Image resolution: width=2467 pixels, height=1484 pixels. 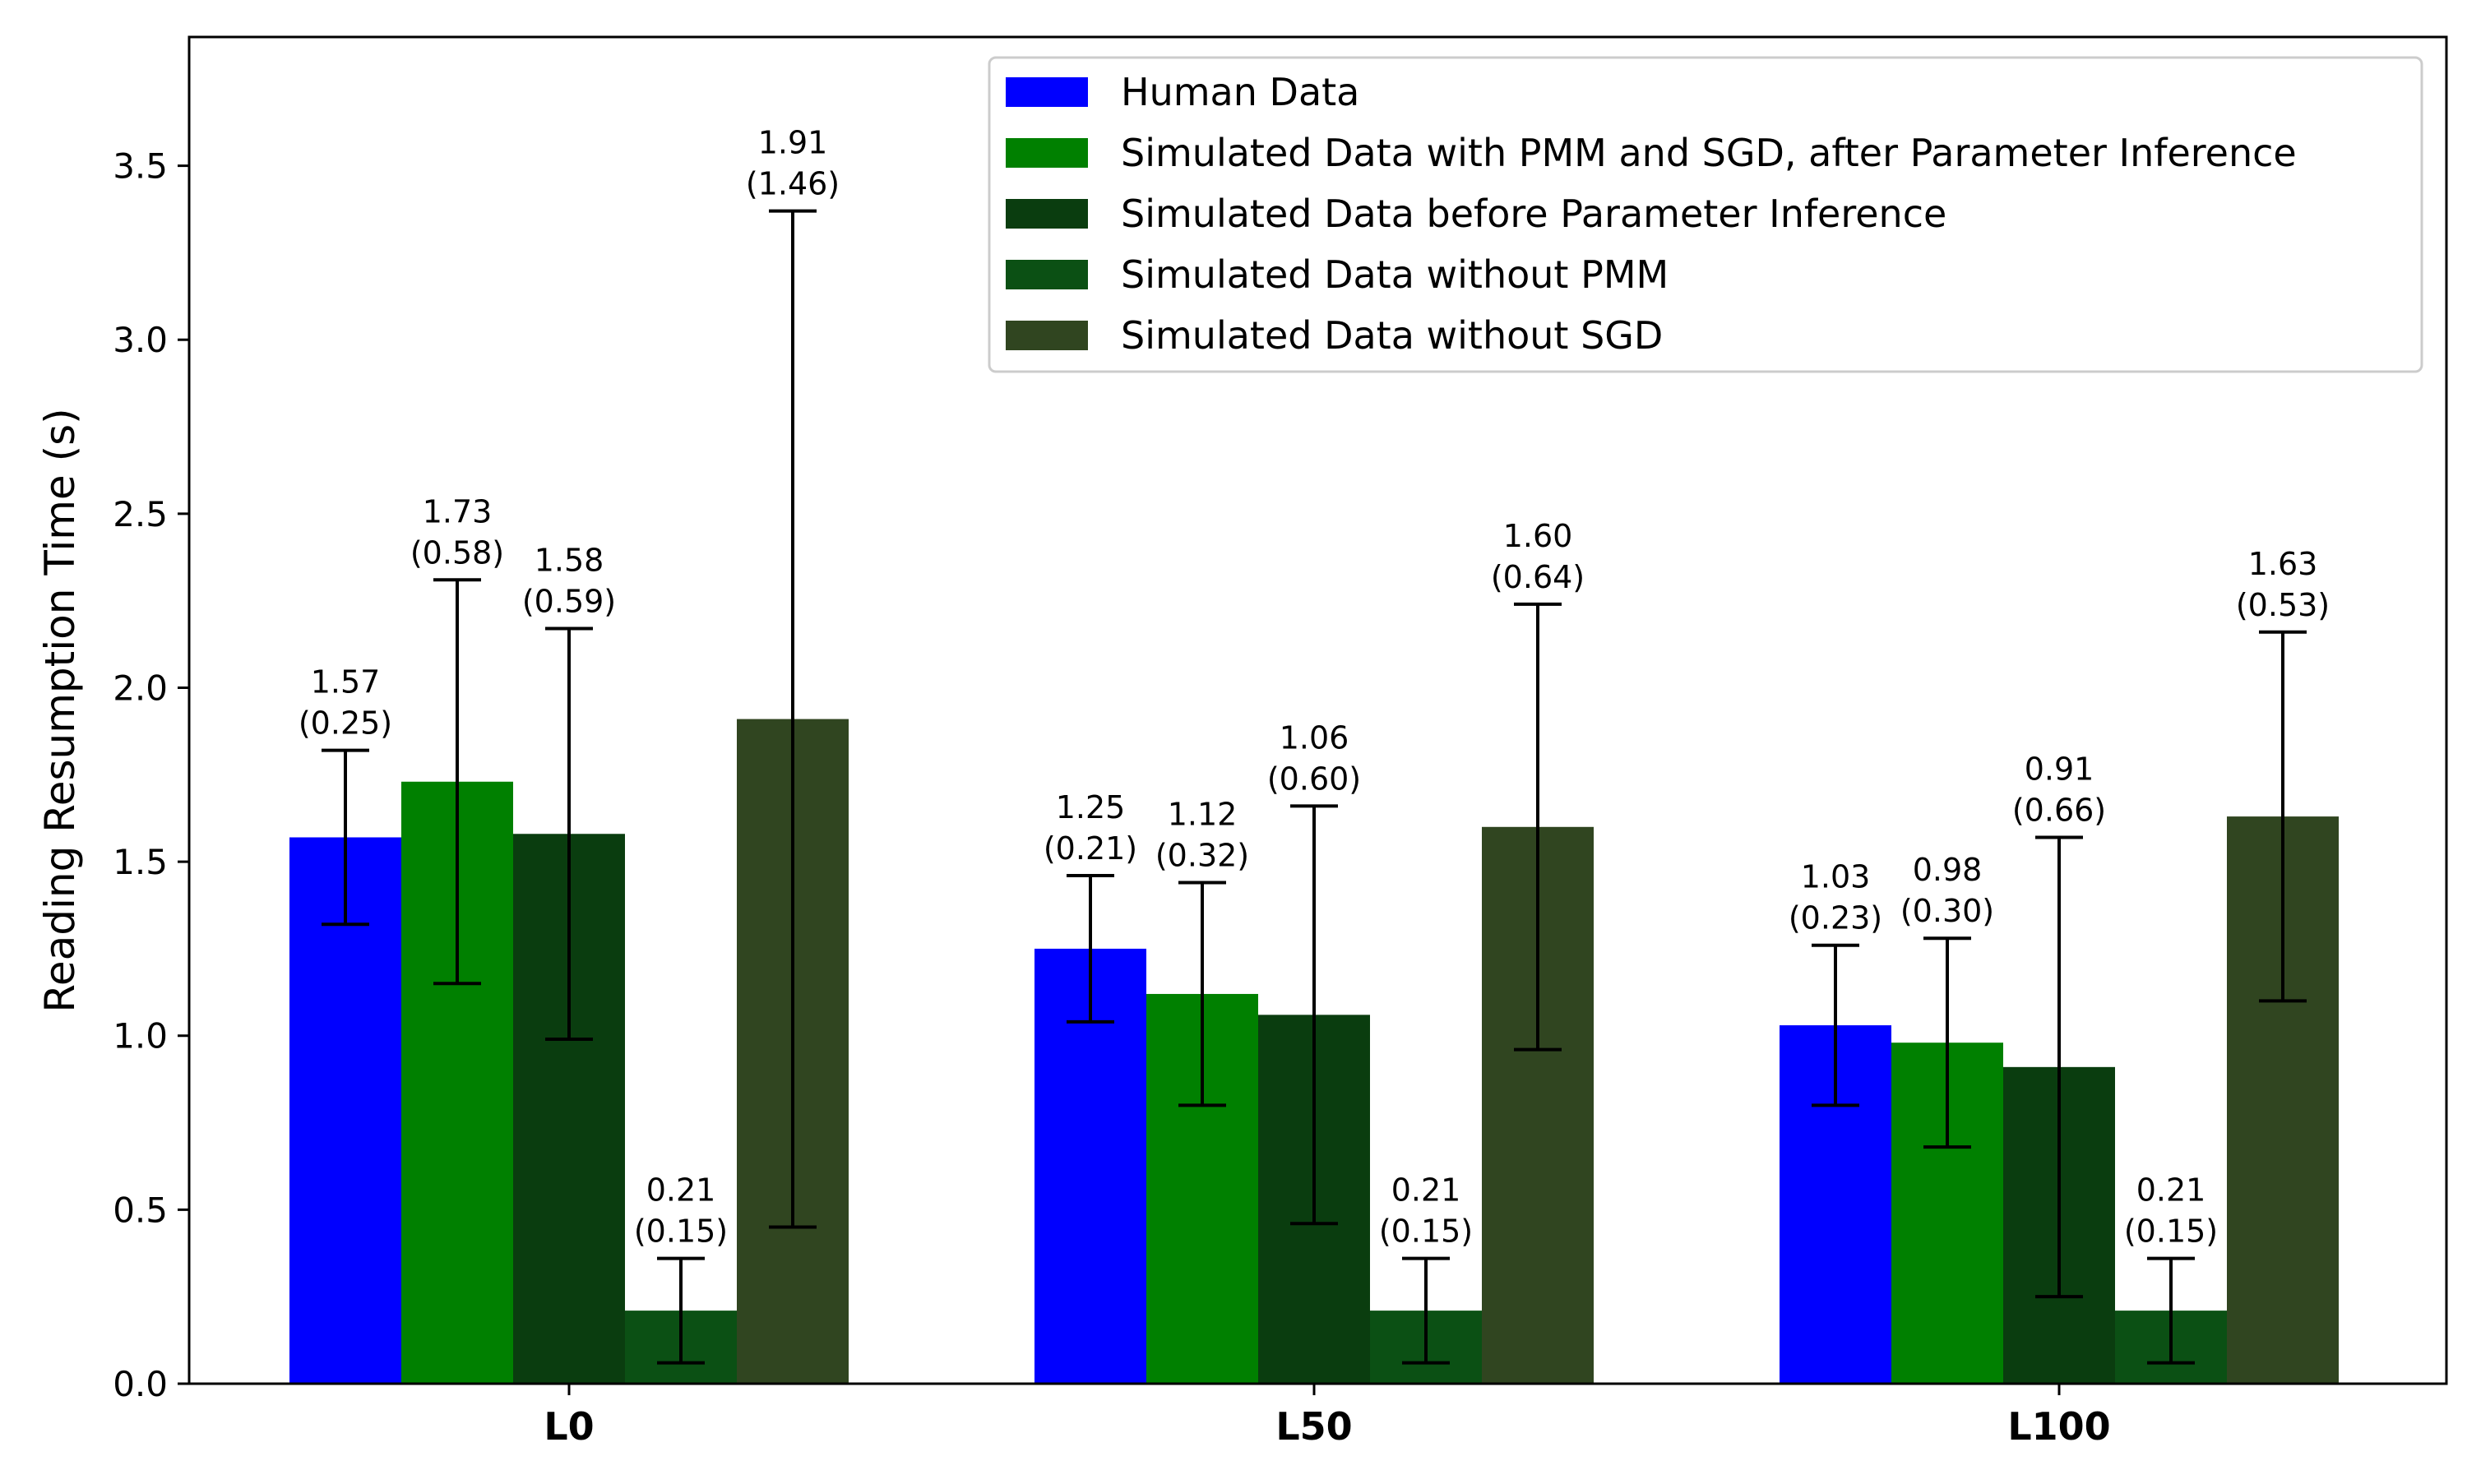 I want to click on data-label-sd-l100-series-5: (0.53), so click(x=2283, y=605).